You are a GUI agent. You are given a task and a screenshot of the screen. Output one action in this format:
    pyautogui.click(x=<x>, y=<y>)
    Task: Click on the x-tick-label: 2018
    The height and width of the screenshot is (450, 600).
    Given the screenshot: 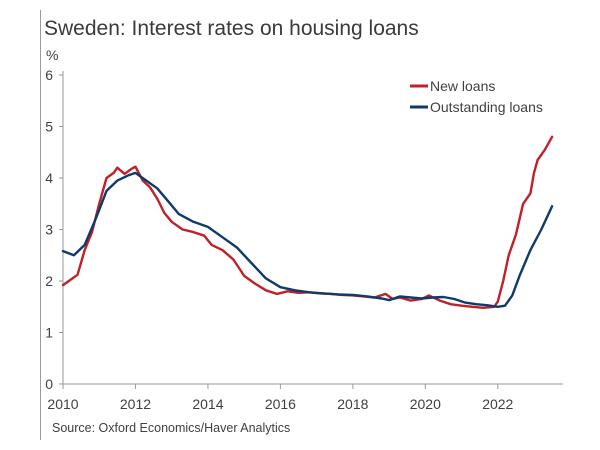 What is the action you would take?
    pyautogui.click(x=352, y=404)
    